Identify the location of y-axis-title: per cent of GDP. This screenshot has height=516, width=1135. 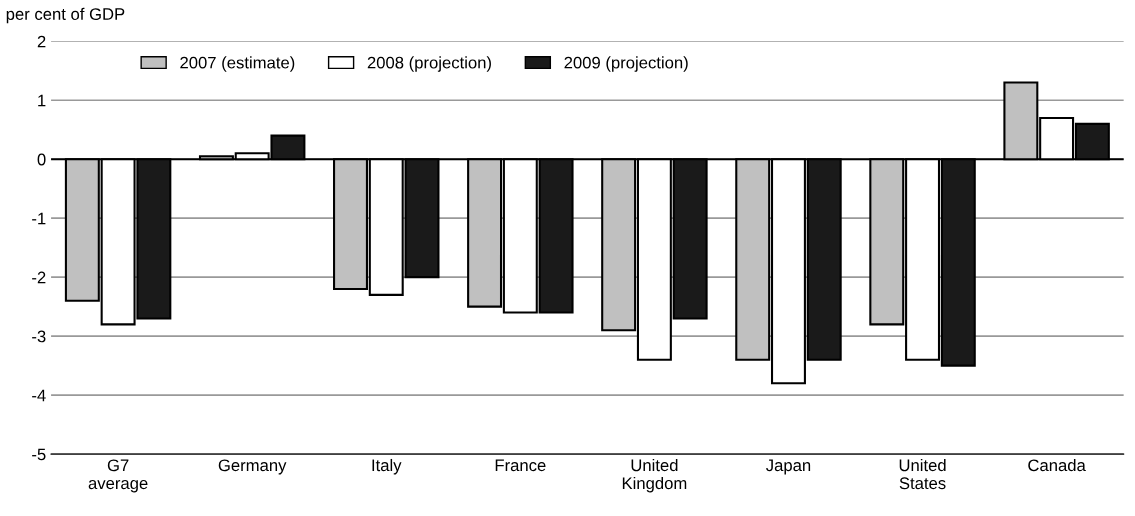
(65, 15).